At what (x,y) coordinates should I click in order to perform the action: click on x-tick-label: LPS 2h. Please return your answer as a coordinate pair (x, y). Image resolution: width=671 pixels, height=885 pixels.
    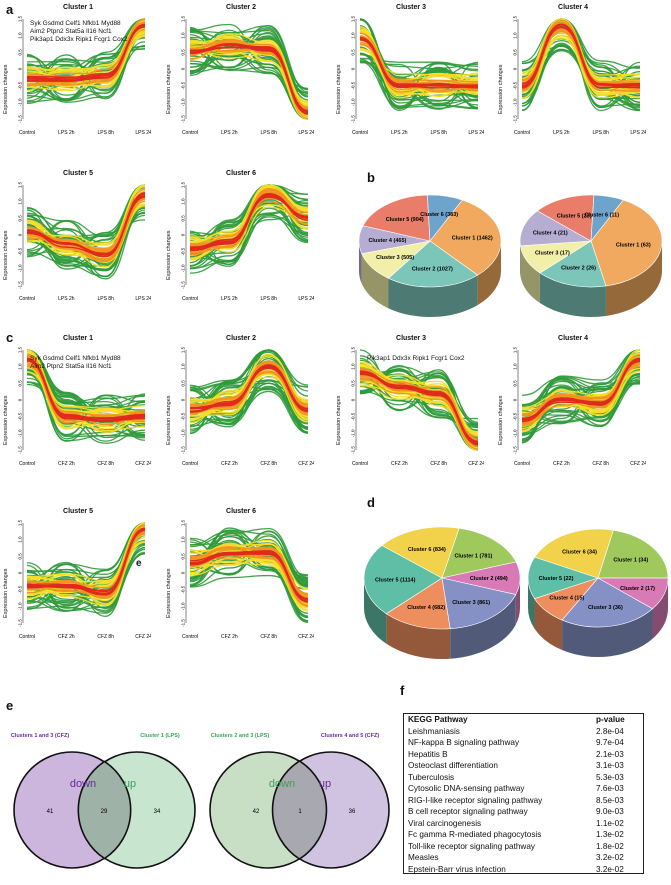
    Looking at the image, I should click on (561, 133).